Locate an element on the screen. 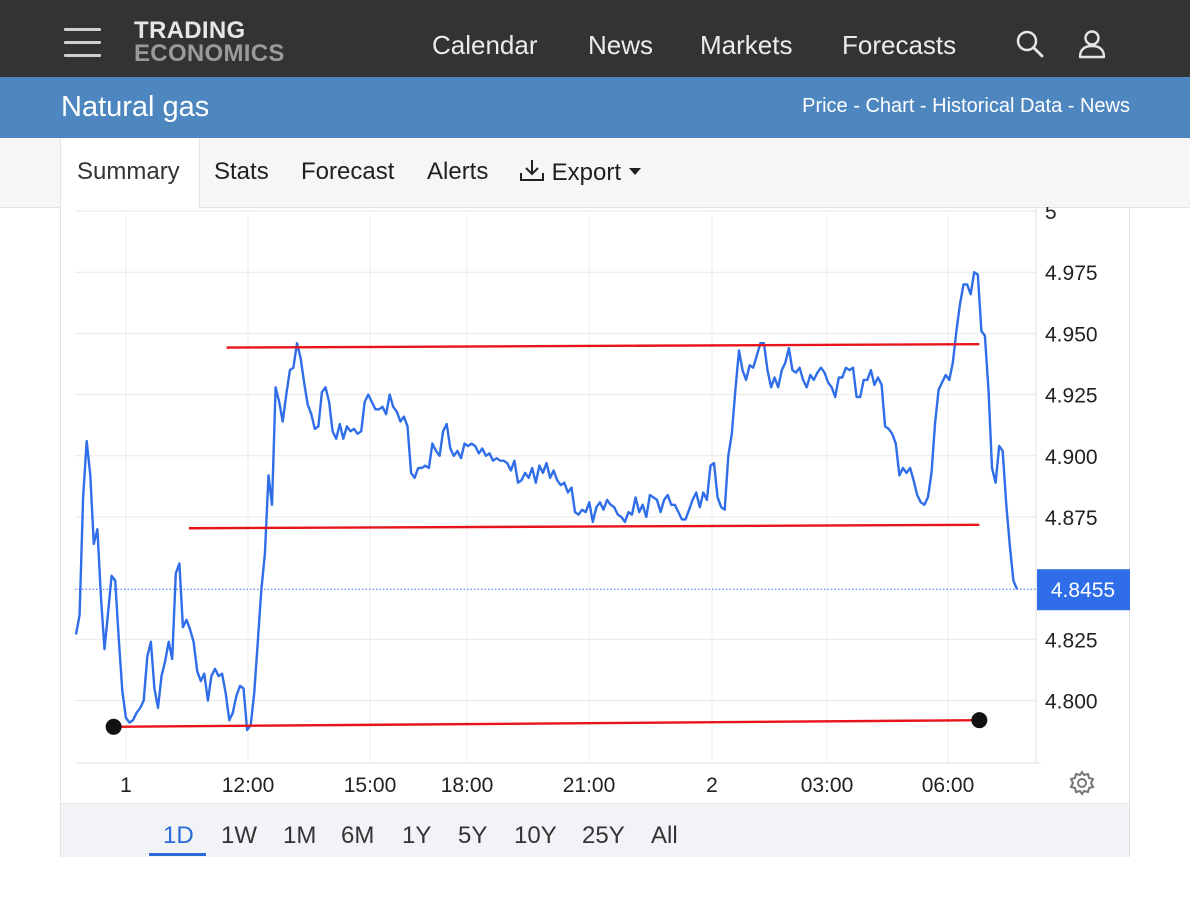 Image resolution: width=1190 pixels, height=901 pixels. download-icon is located at coordinates (532, 170).